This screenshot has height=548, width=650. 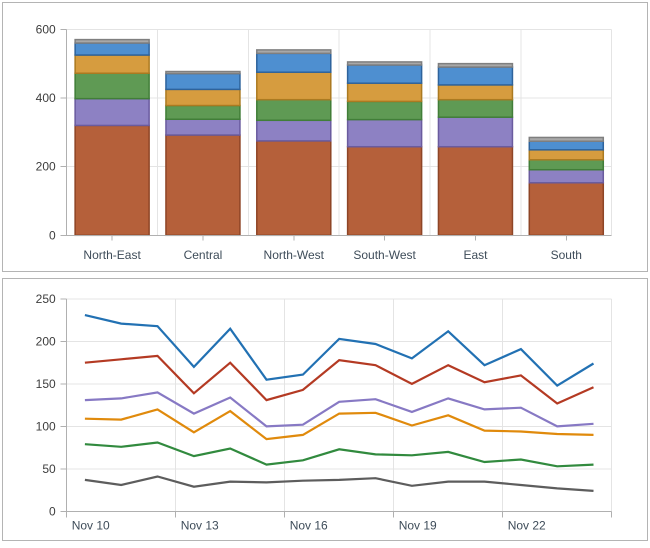 I want to click on y-axis-label: 150, so click(x=46, y=384).